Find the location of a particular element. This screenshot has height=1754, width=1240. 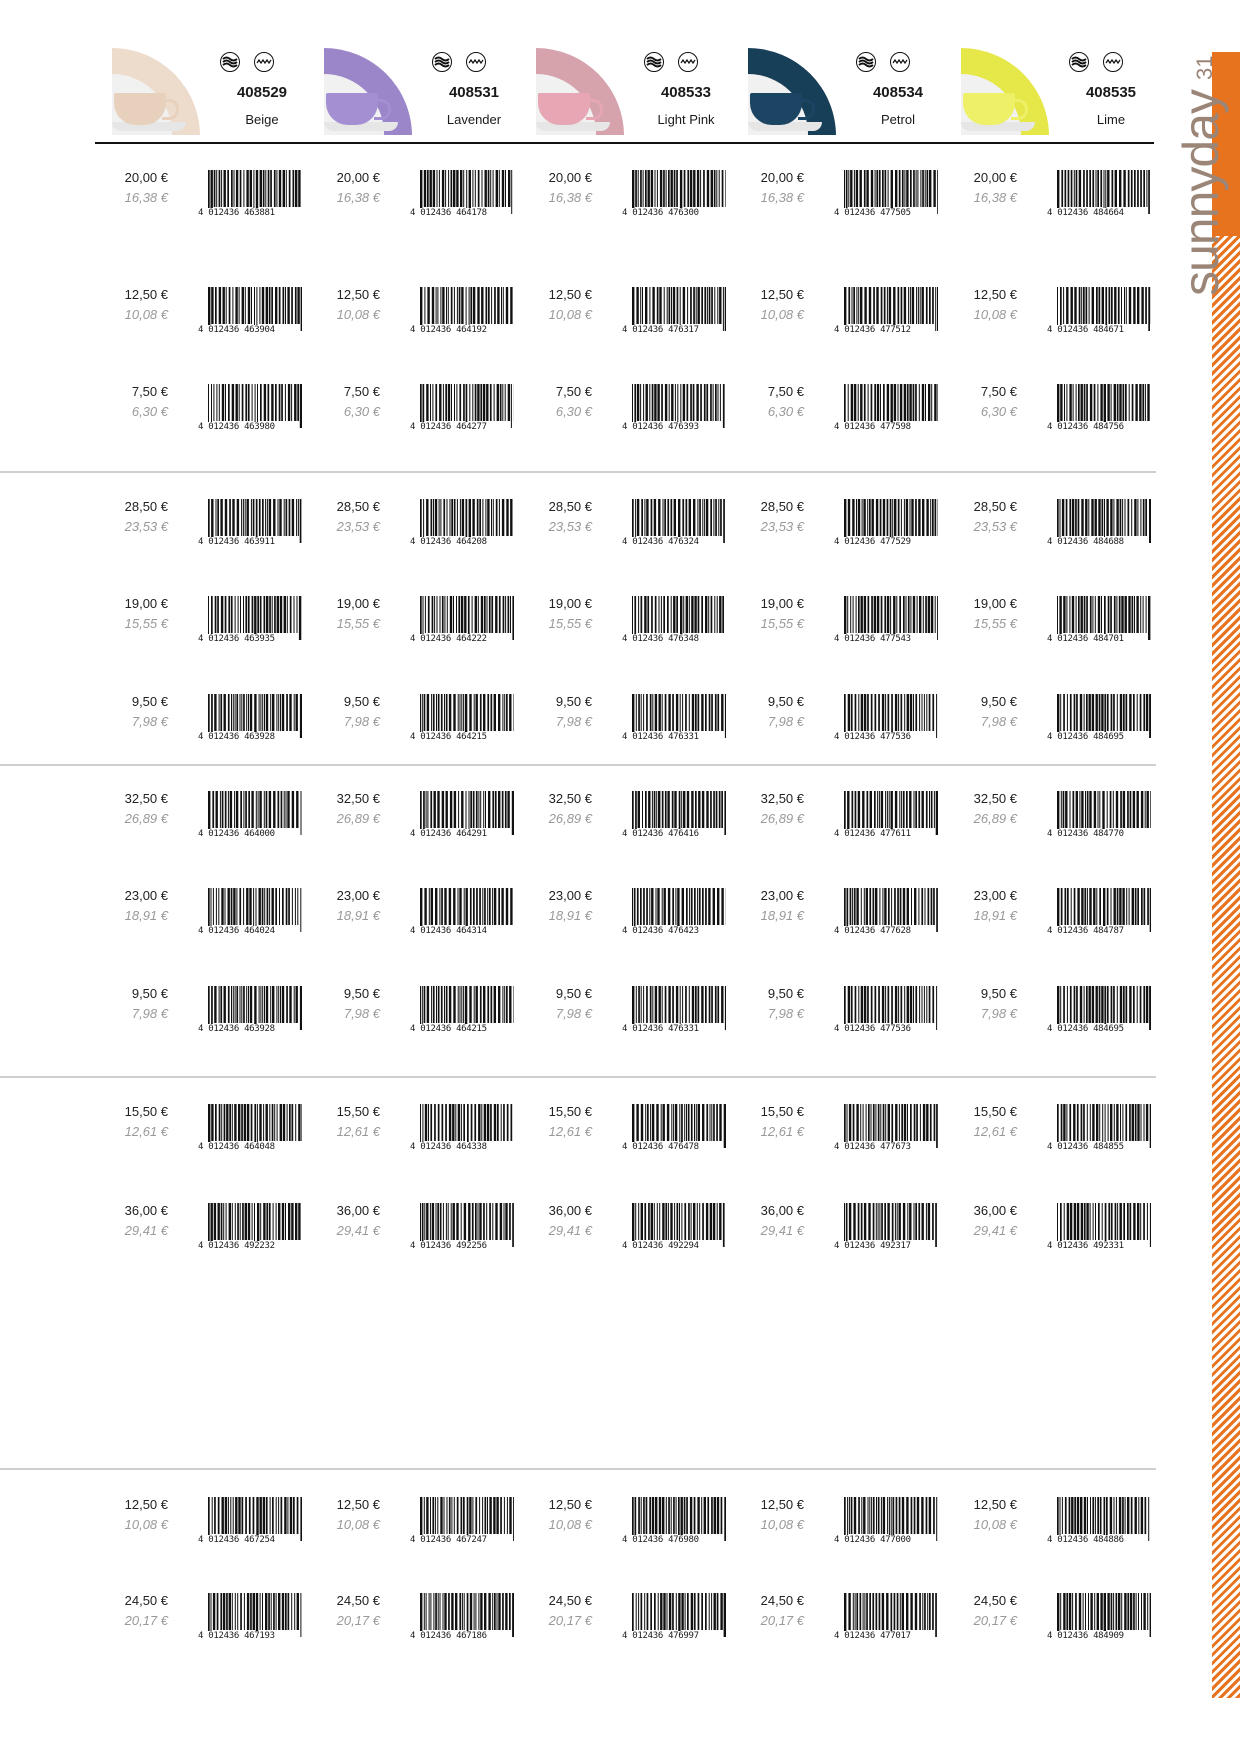

barcode: 4 012436 477512 is located at coordinates (887, 313).